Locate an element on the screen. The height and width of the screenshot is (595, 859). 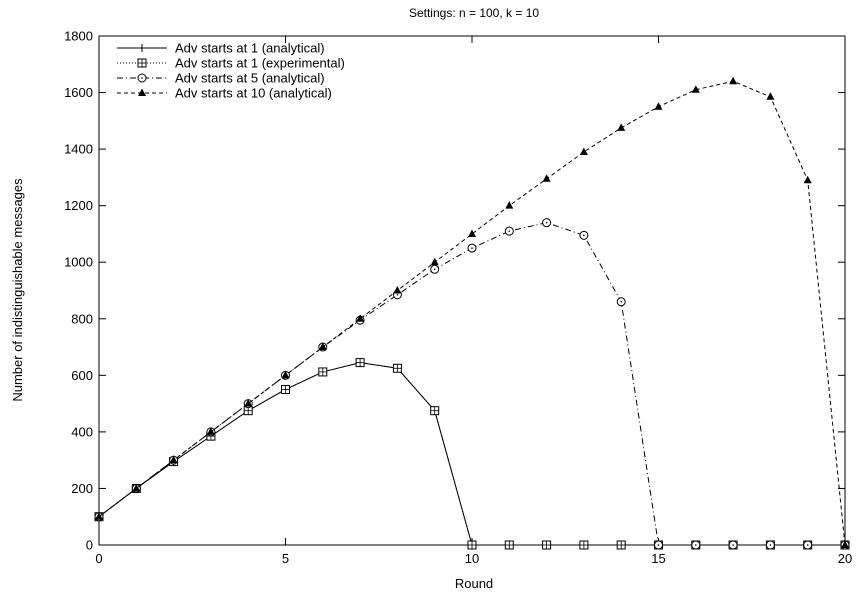
legend-entry: Adv starts at 10 (analytical) is located at coordinates (224, 93).